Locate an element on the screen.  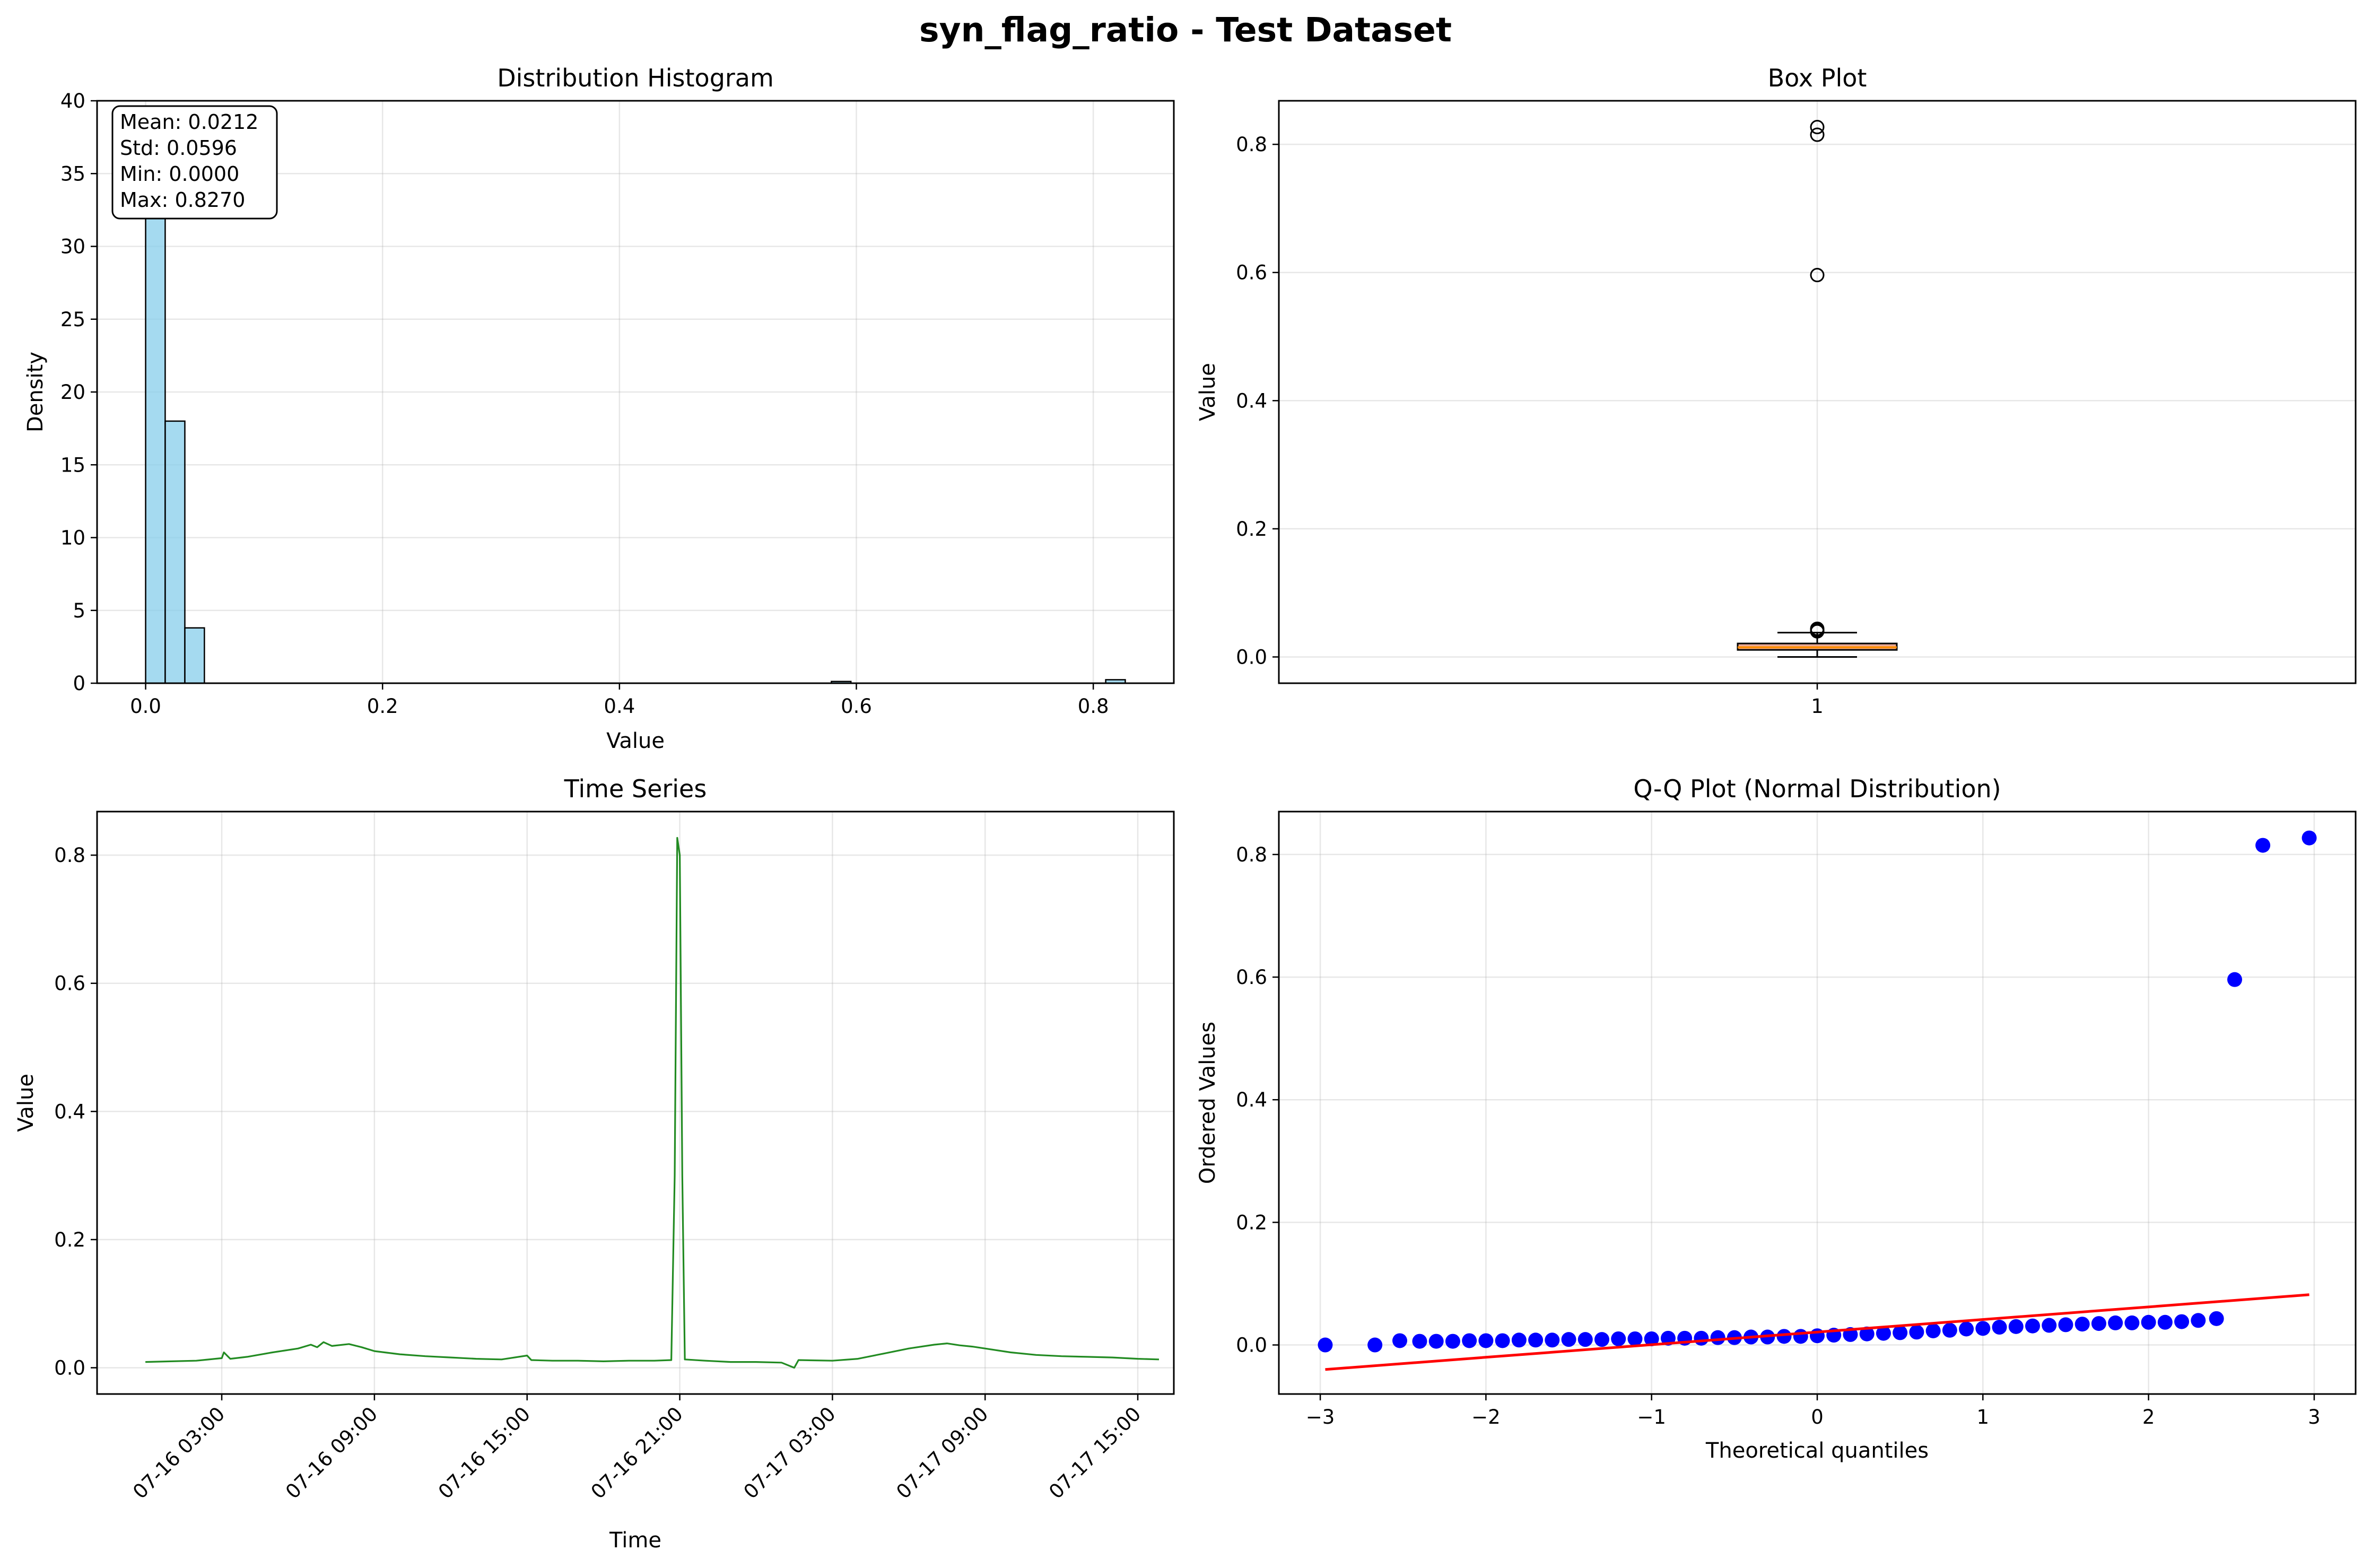
boxplot-y-tick-label: 0.4 is located at coordinates (1251, 400).